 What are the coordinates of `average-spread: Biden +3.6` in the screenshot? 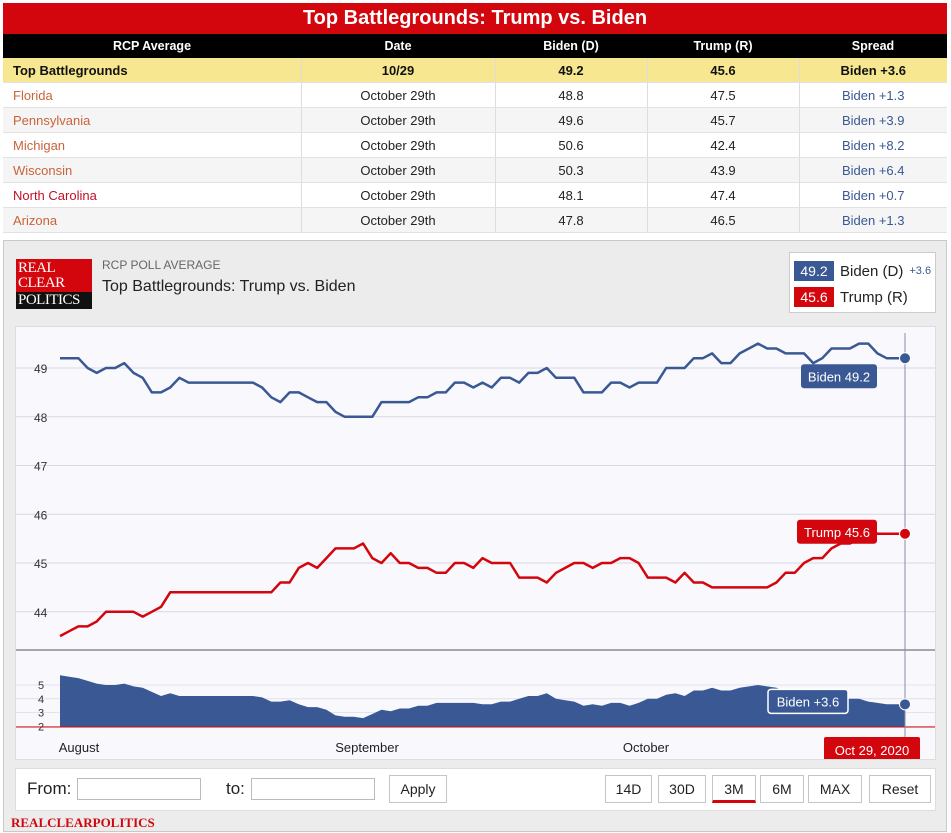 It's located at (872, 70).